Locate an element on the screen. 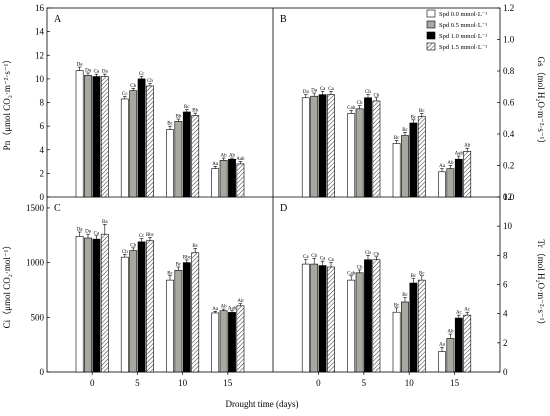 The image size is (550, 416). bar-a-day0-s0 is located at coordinates (79, 134).